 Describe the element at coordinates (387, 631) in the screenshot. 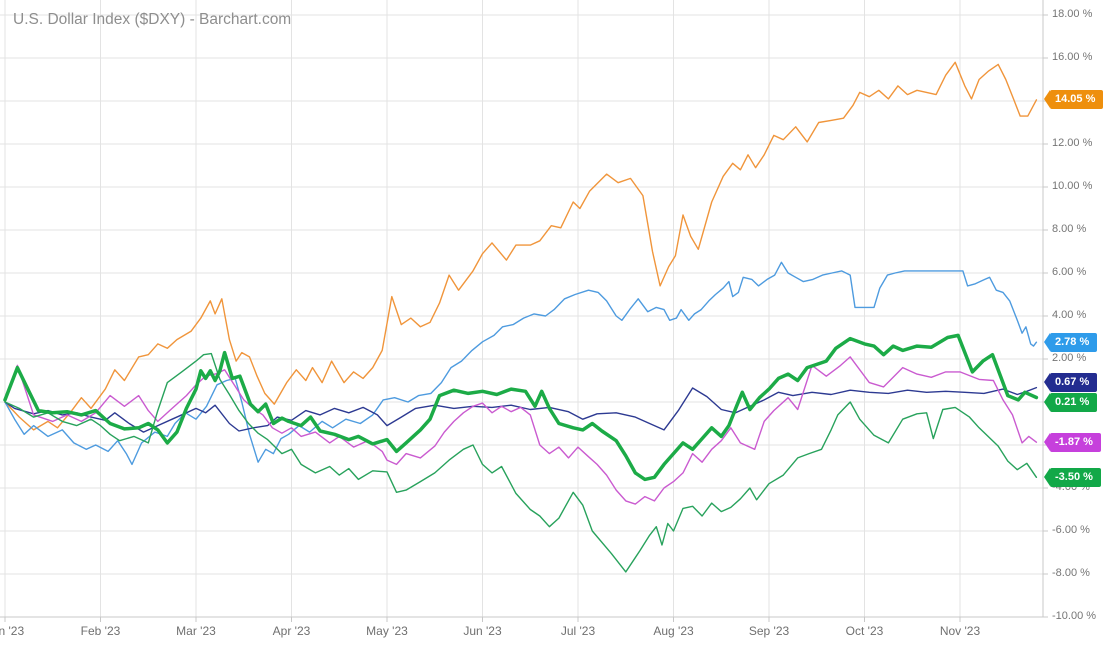

I see `x-axis-label: May '23` at that location.